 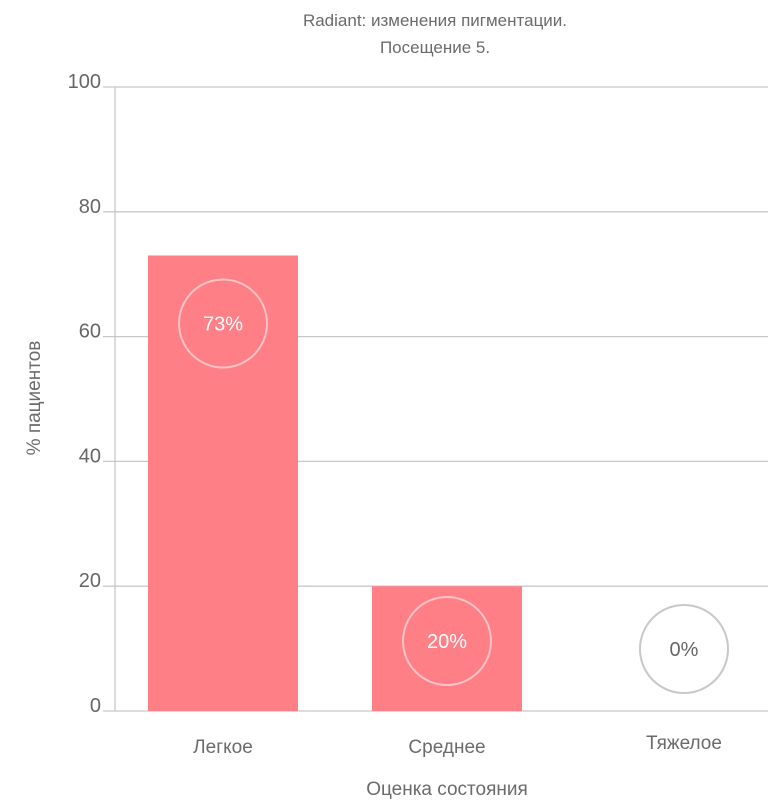 I want to click on y-axis-ticks: 0 20 40 60 80 100, so click(x=84, y=394).